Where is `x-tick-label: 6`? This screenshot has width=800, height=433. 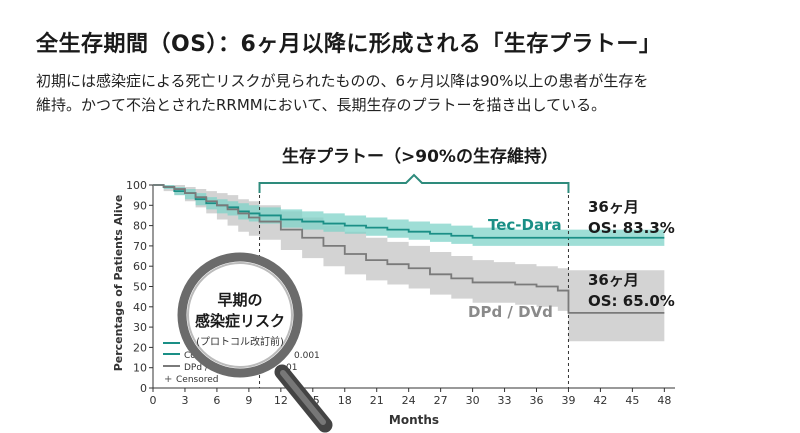 x-tick-label: 6 is located at coordinates (216, 400).